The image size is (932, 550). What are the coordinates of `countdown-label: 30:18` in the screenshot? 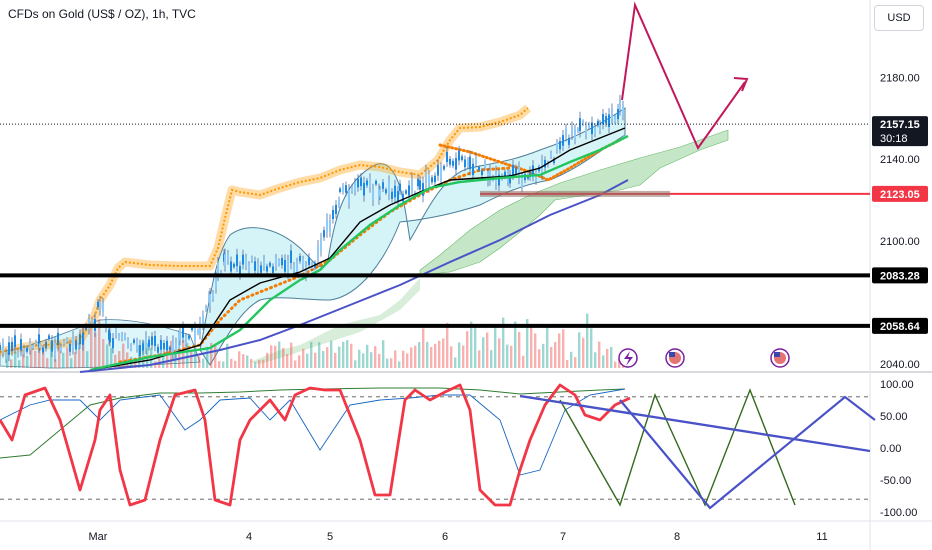 It's located at (894, 139).